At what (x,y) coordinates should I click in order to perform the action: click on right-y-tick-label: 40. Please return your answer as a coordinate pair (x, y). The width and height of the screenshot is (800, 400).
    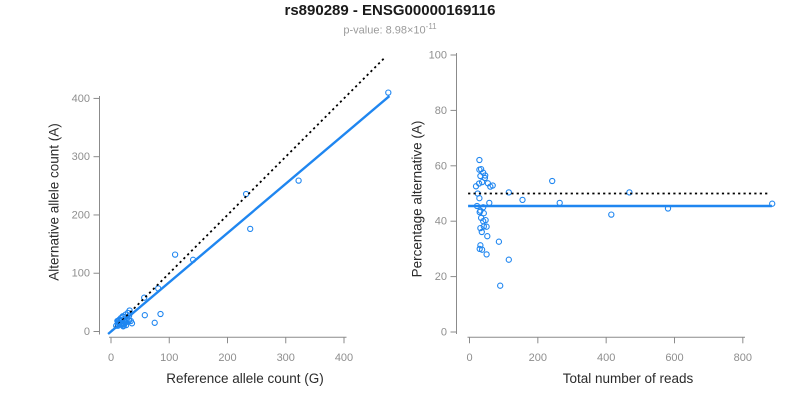
    Looking at the image, I should click on (441, 222).